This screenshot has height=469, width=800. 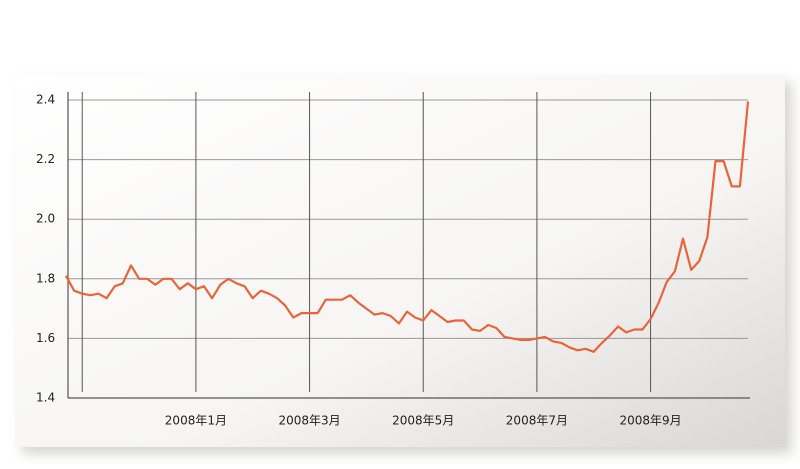 What do you see at coordinates (45, 219) in the screenshot?
I see `y-tick-label: 2.0` at bounding box center [45, 219].